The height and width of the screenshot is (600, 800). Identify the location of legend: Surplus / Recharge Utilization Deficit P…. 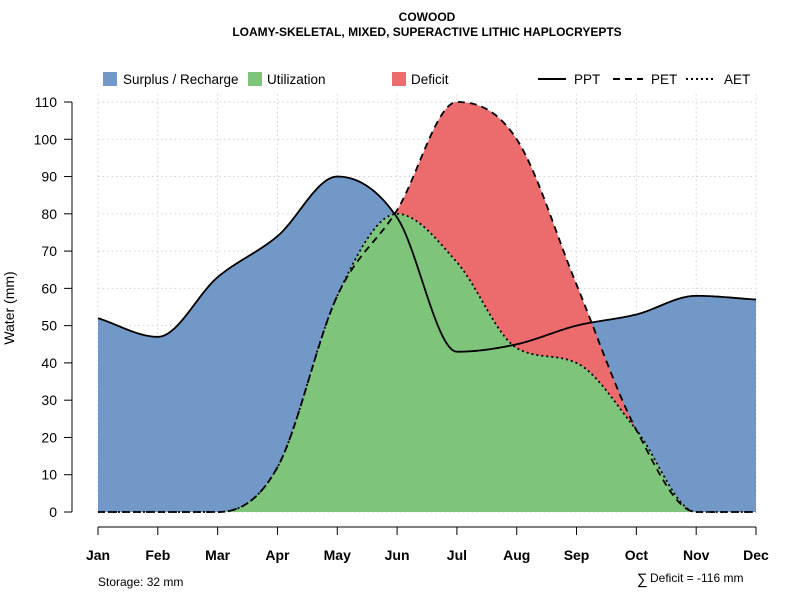
(426, 79).